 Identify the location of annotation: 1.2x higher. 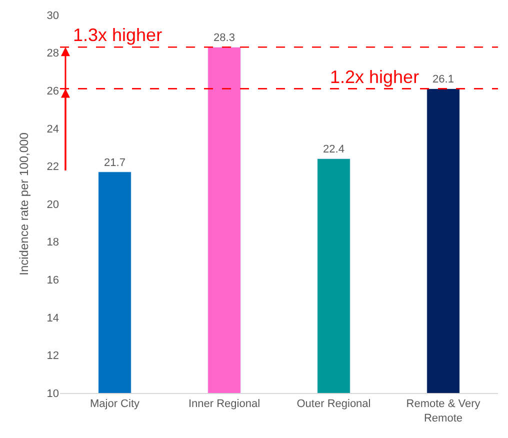
(375, 77).